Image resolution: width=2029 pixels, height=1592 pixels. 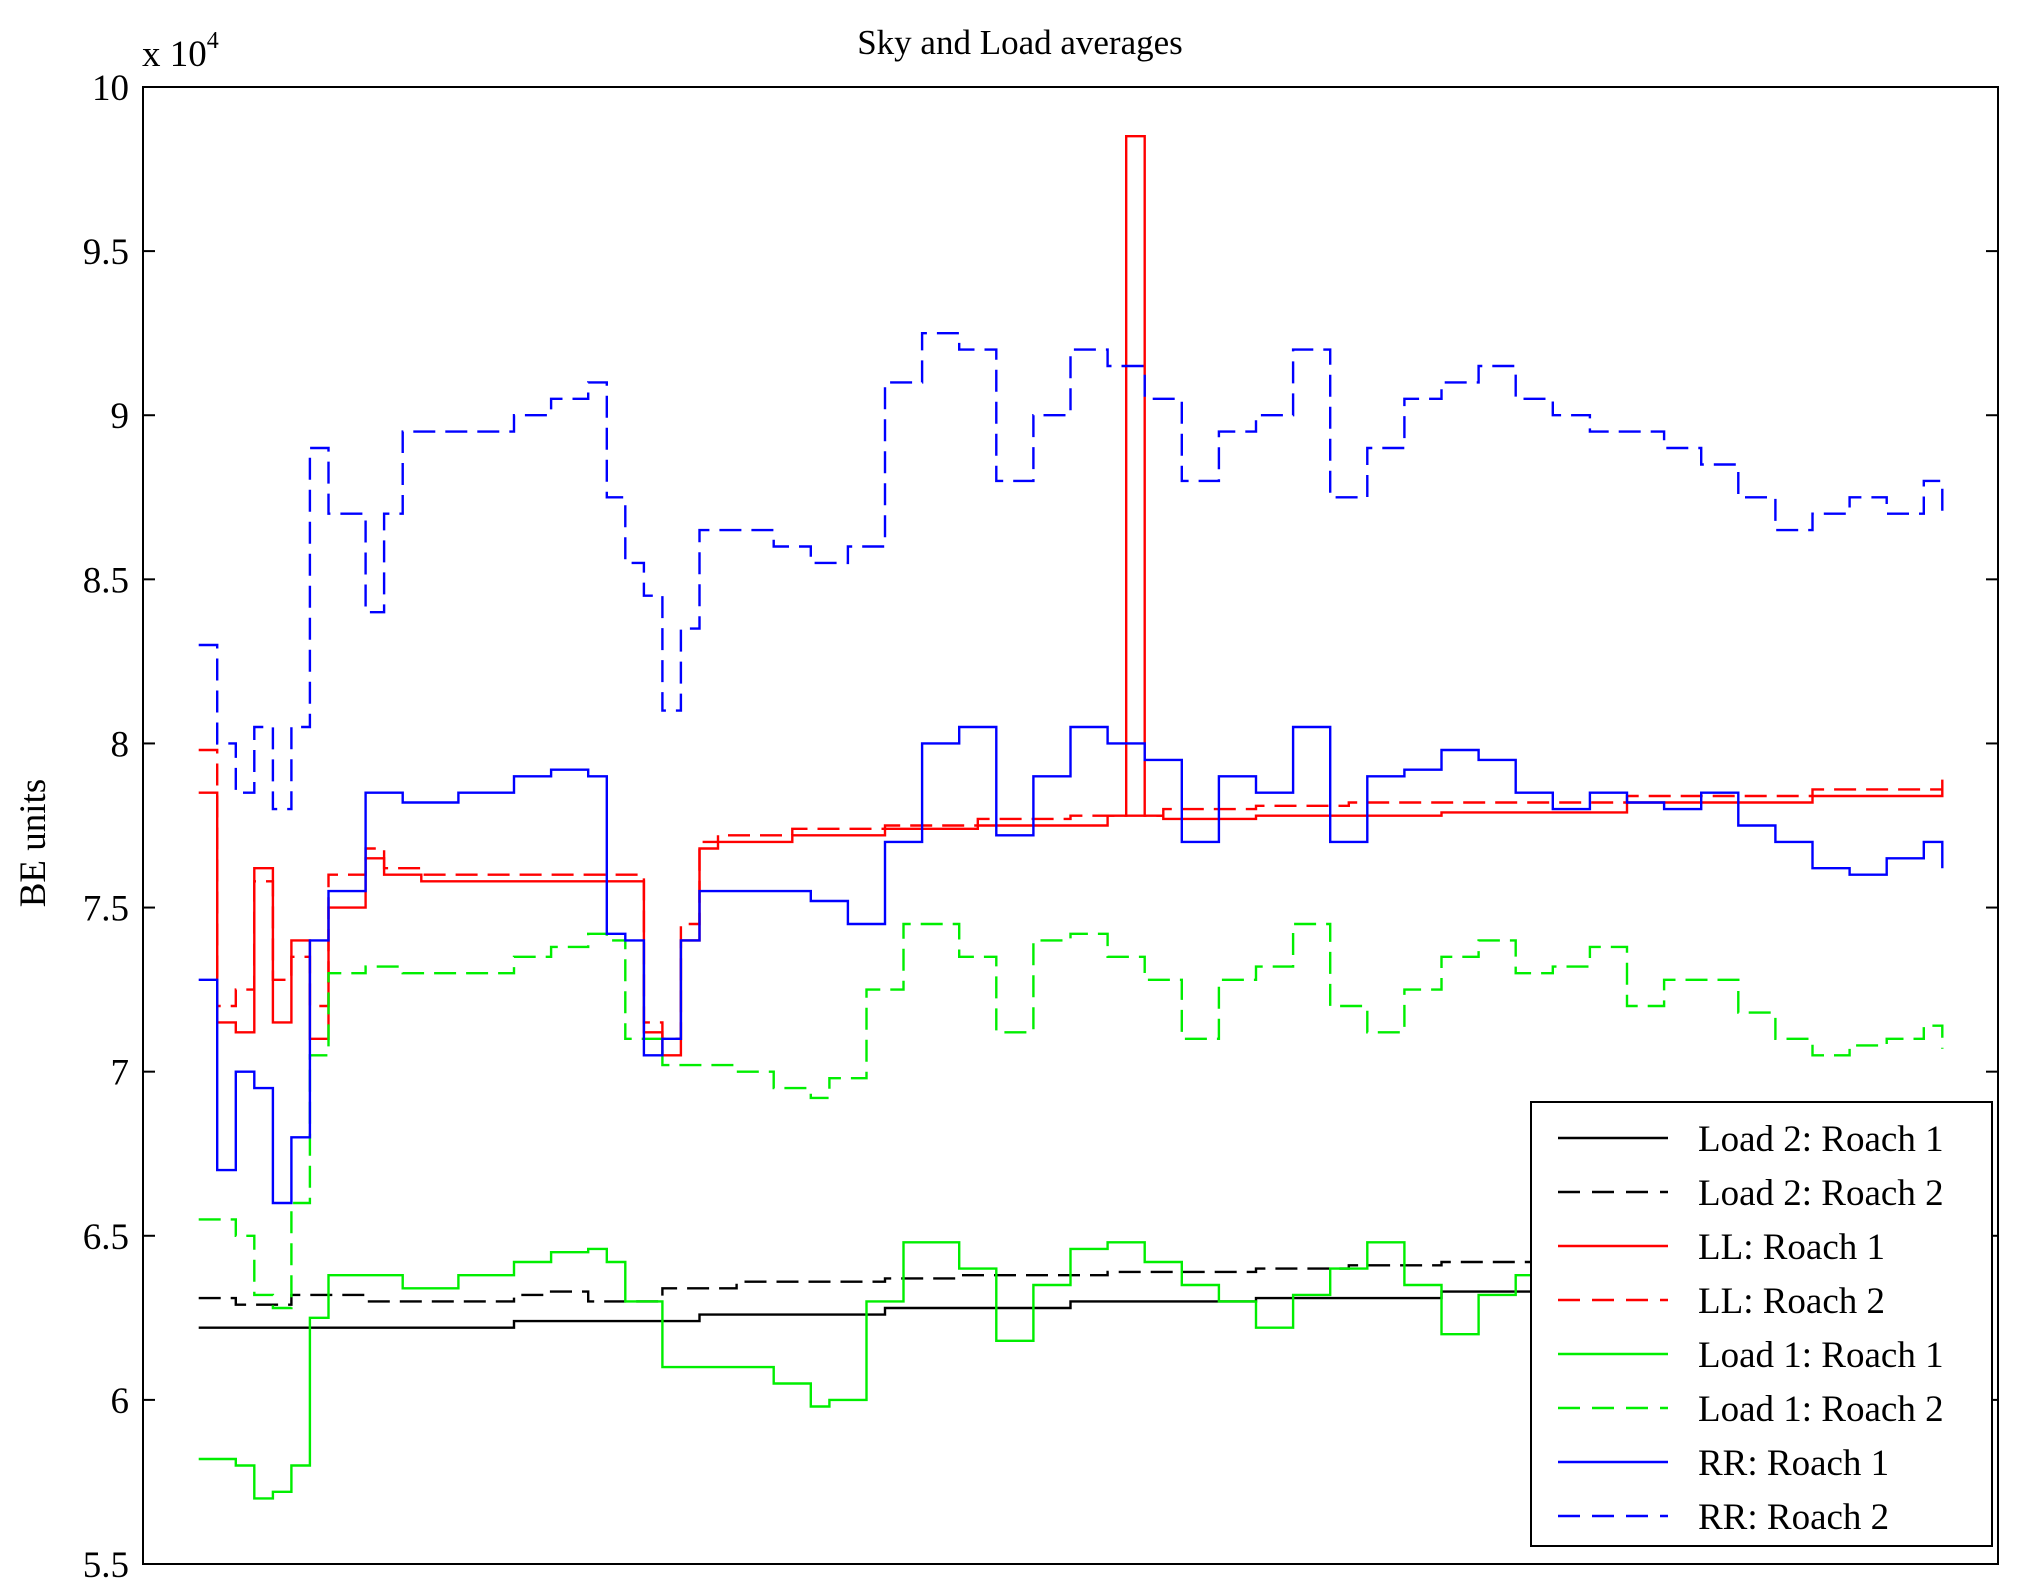 I want to click on y-tick-label: 9.5, so click(x=106, y=252).